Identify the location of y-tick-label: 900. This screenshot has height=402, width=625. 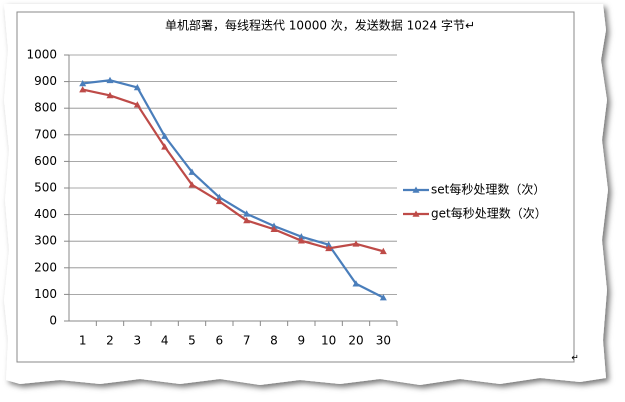
(45, 81).